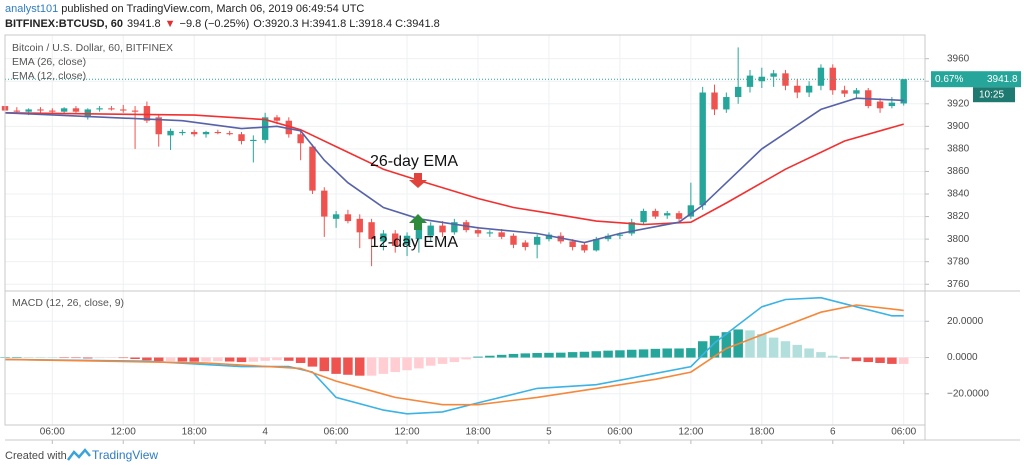  I want to click on y-tick-label: 3880, so click(958, 149).